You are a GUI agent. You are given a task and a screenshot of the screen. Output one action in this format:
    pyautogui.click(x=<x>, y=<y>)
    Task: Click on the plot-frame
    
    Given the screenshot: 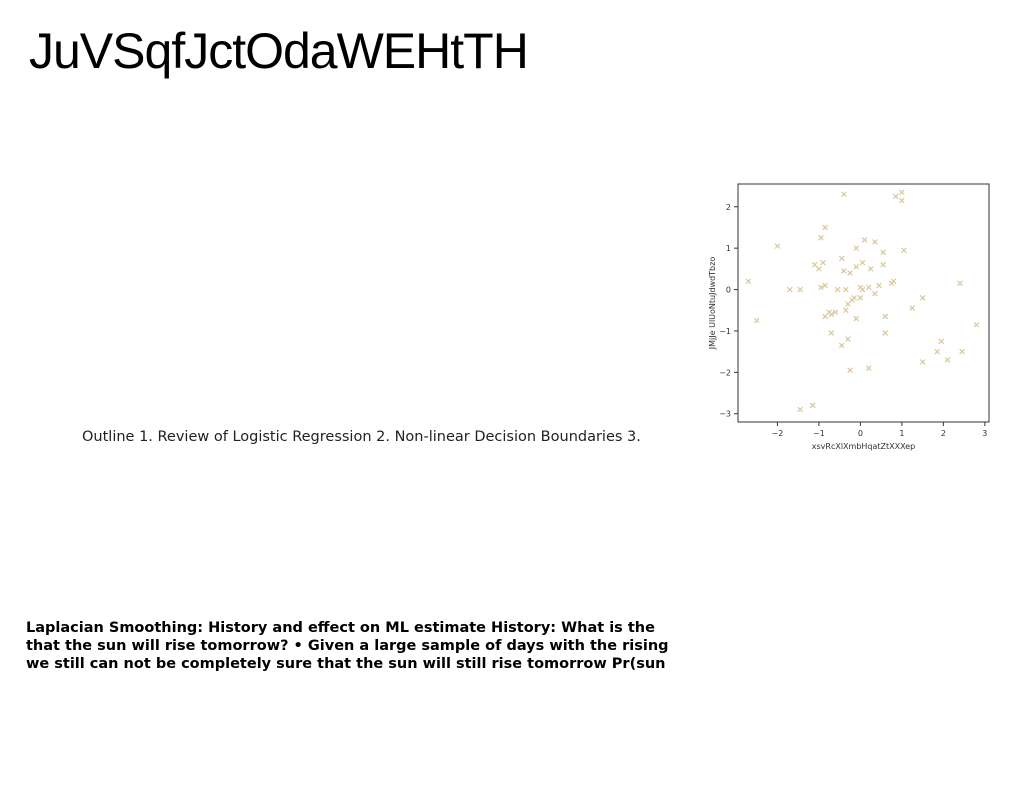 What is the action you would take?
    pyautogui.click(x=863, y=303)
    